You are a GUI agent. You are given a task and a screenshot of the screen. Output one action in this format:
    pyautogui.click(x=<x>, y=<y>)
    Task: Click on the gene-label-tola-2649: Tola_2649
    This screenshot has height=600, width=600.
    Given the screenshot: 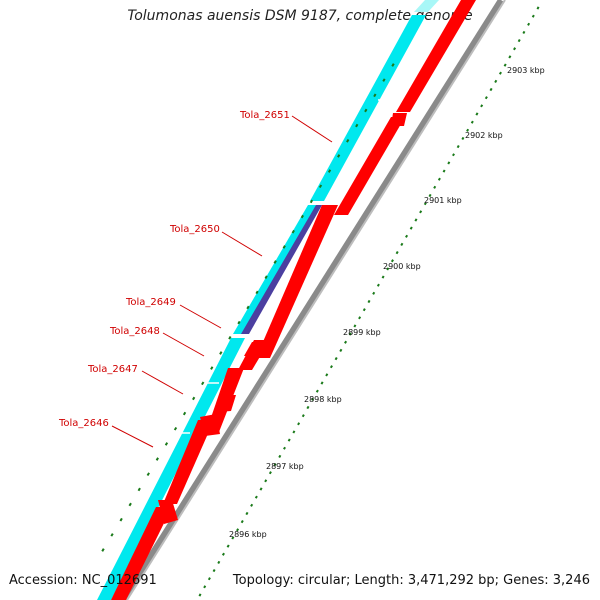 What is the action you would take?
    pyautogui.click(x=150, y=302)
    